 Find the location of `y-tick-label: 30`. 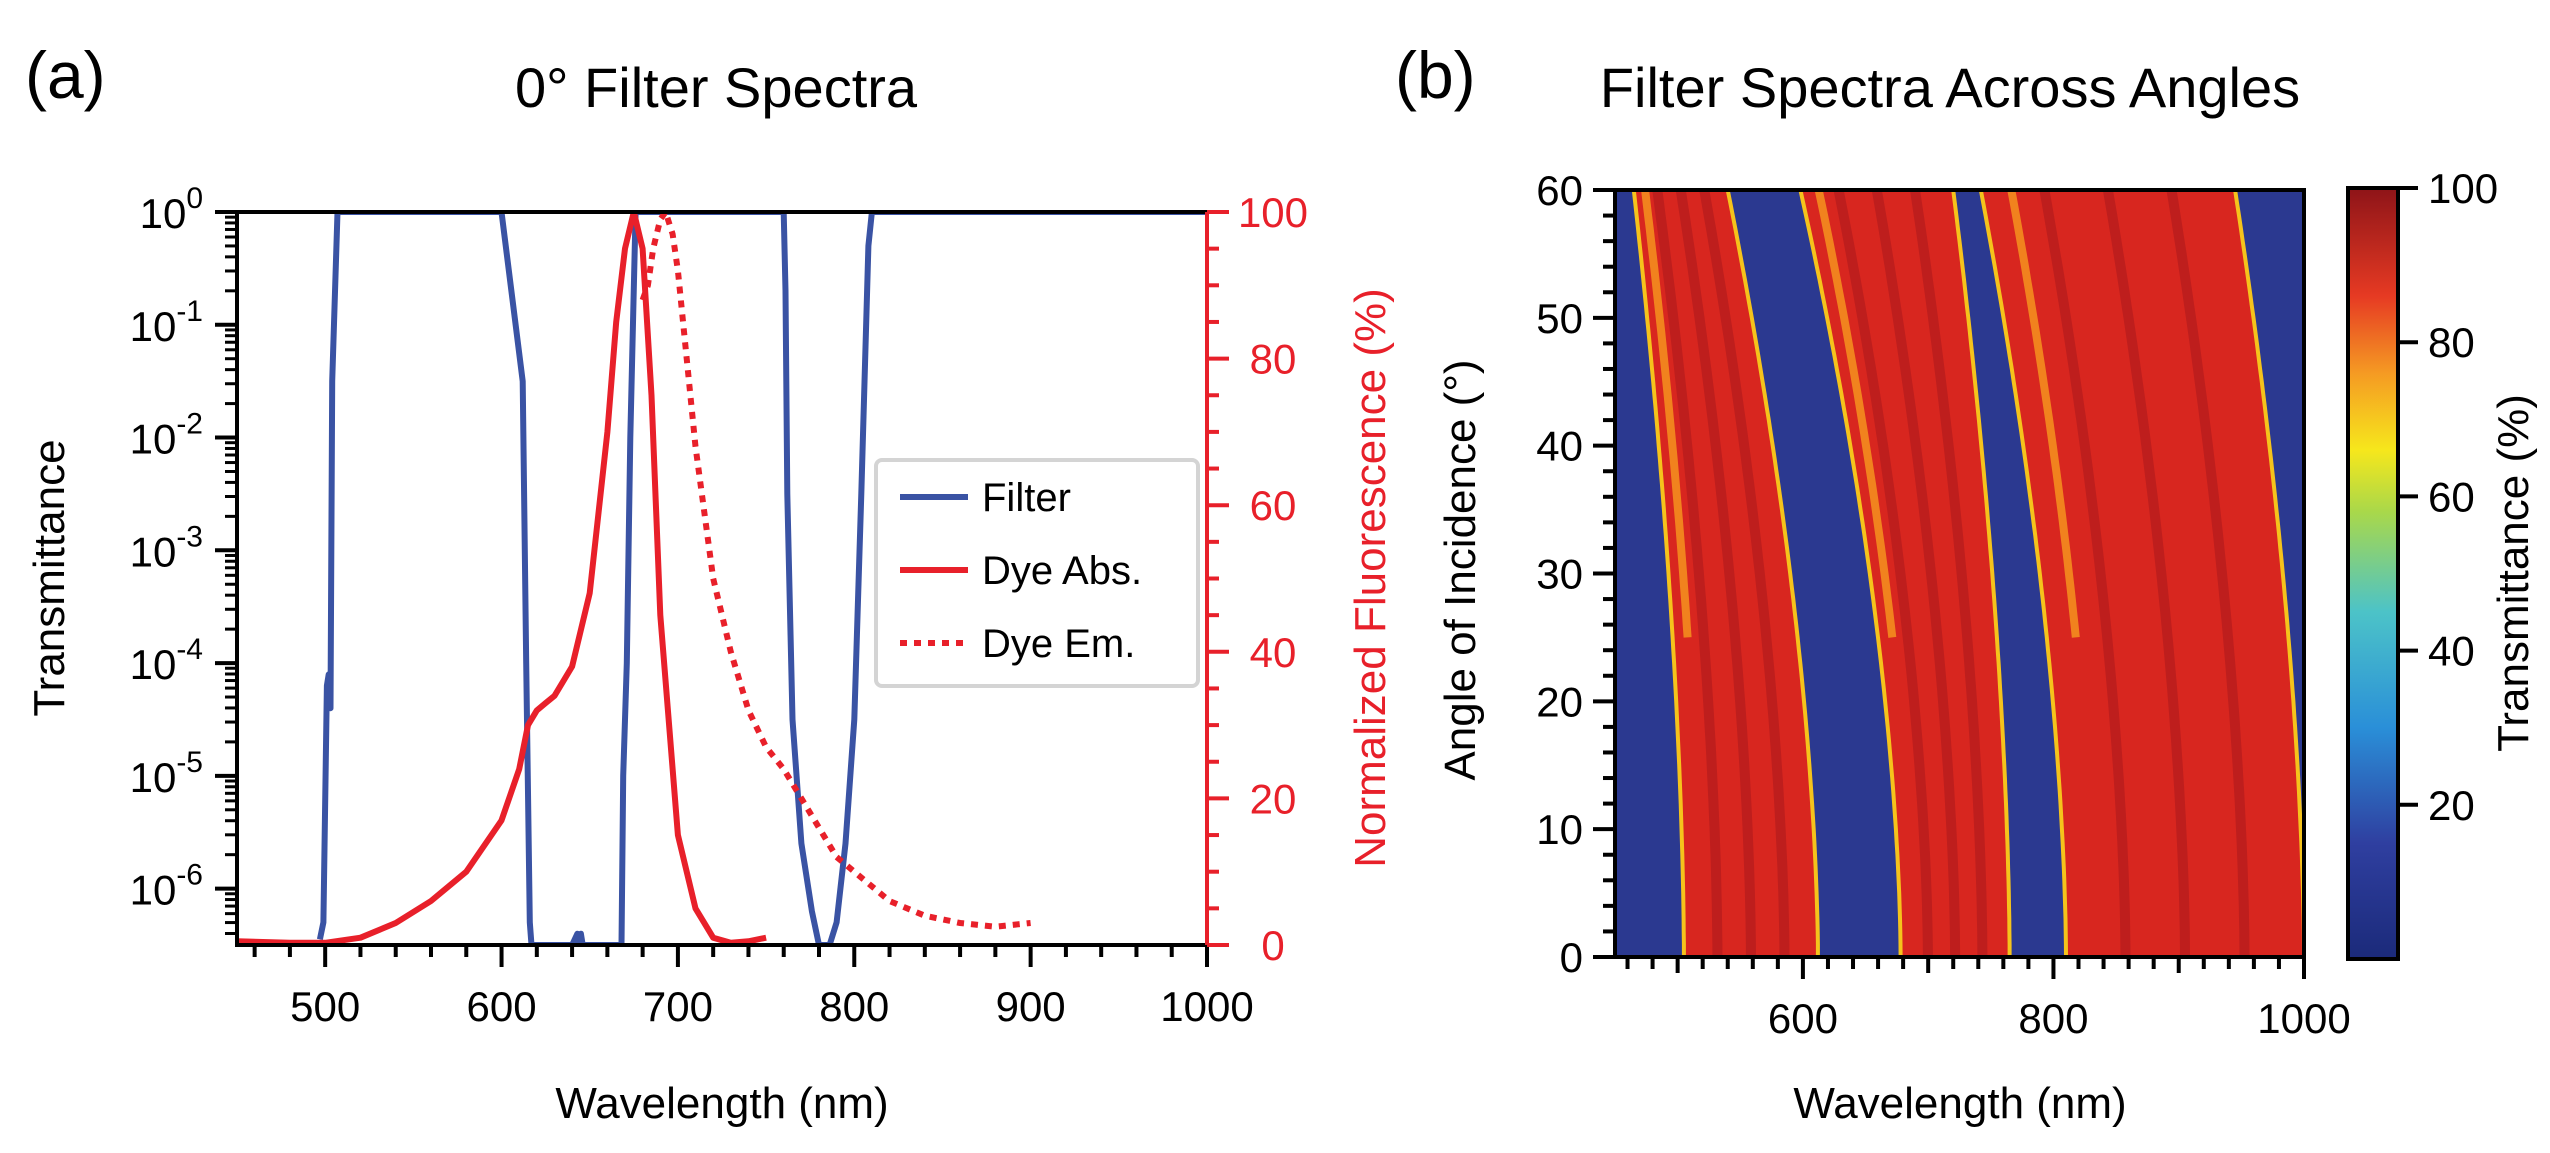

y-tick-label: 30 is located at coordinates (1559, 574).